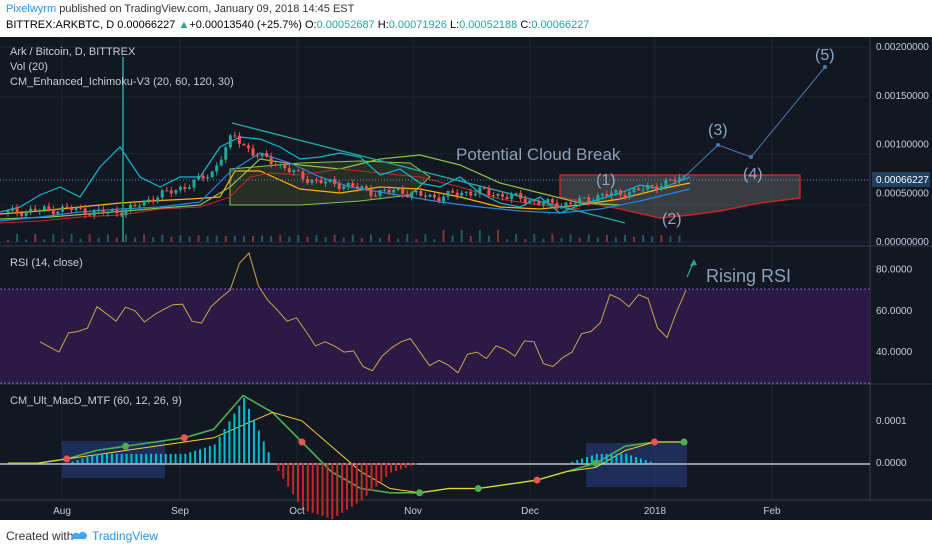 This screenshot has width=932, height=550. What do you see at coordinates (454, 25) in the screenshot?
I see `low-label: L:` at bounding box center [454, 25].